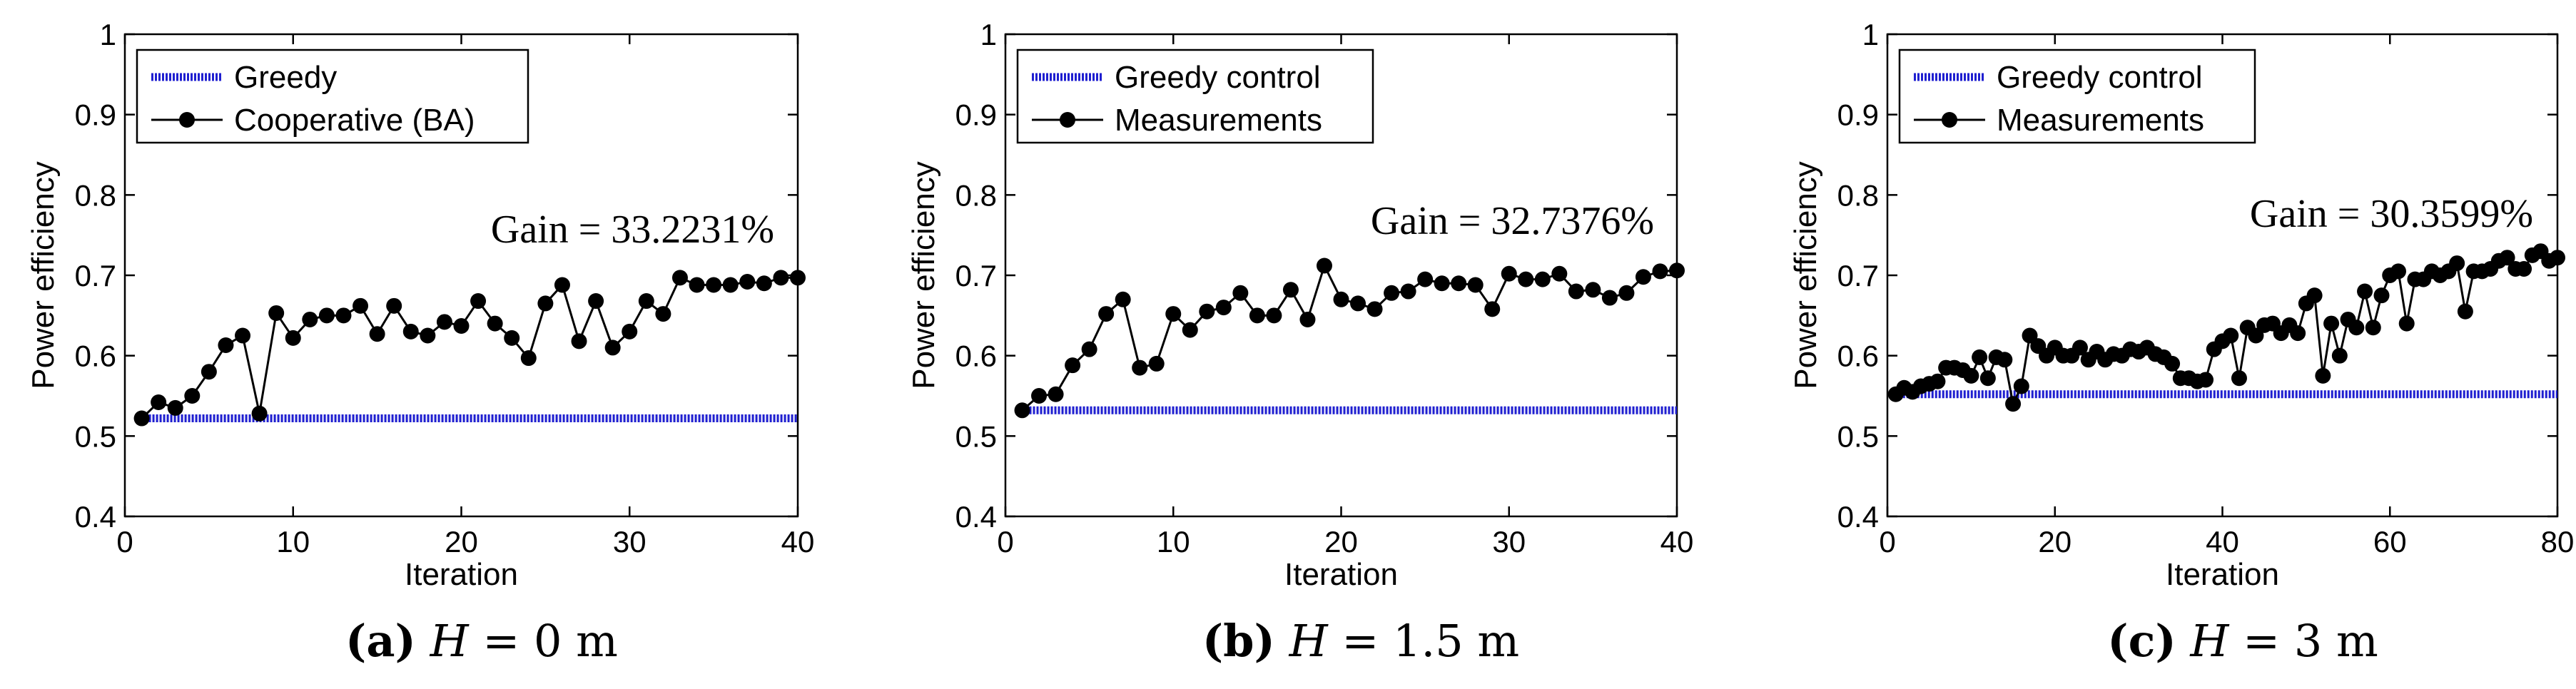  What do you see at coordinates (2209, 641) in the screenshot?
I see `caption-c-var: H` at bounding box center [2209, 641].